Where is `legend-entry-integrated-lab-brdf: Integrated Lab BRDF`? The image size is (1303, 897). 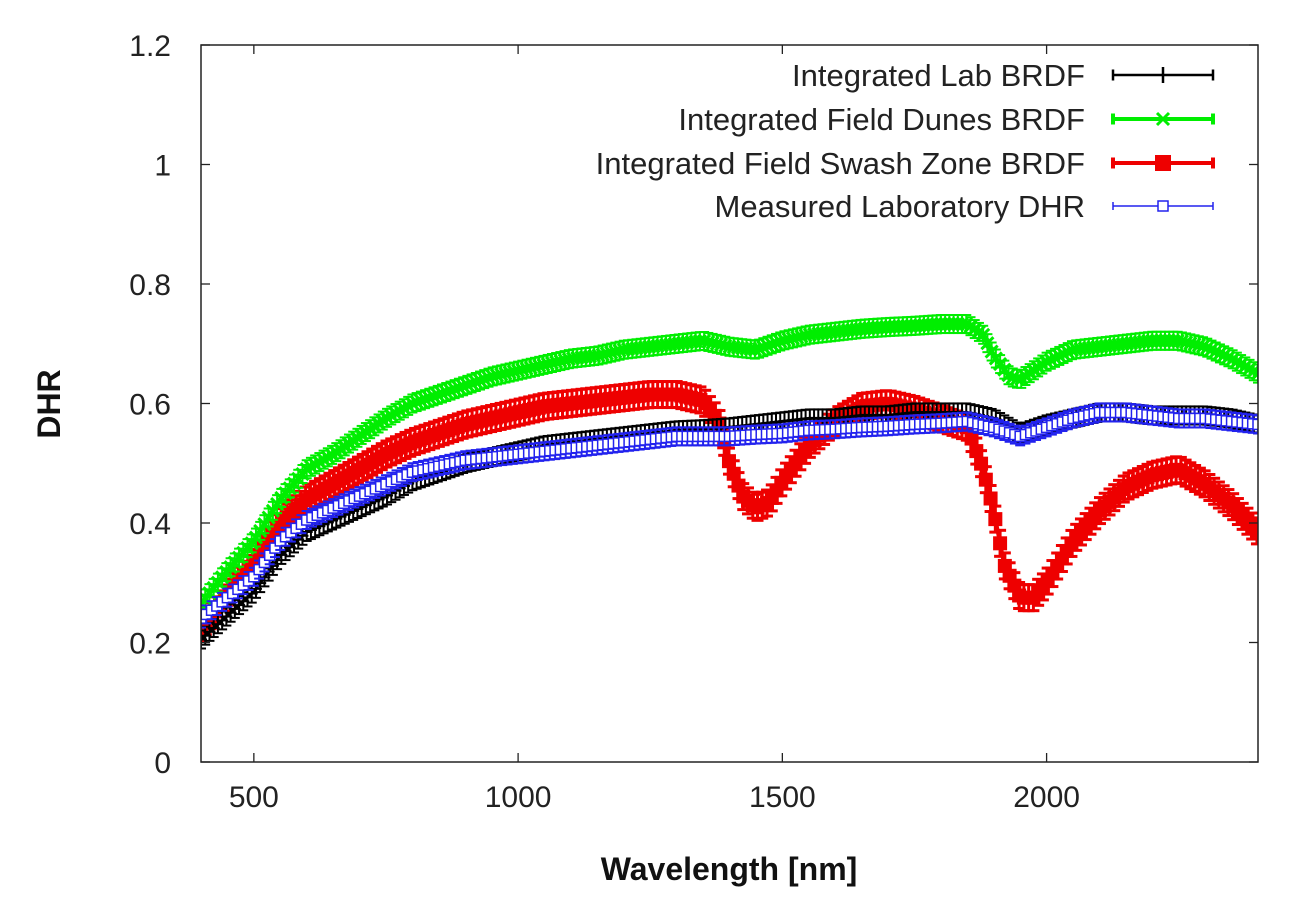
legend-entry-integrated-lab-brdf: Integrated Lab BRDF is located at coordinates (1003, 75).